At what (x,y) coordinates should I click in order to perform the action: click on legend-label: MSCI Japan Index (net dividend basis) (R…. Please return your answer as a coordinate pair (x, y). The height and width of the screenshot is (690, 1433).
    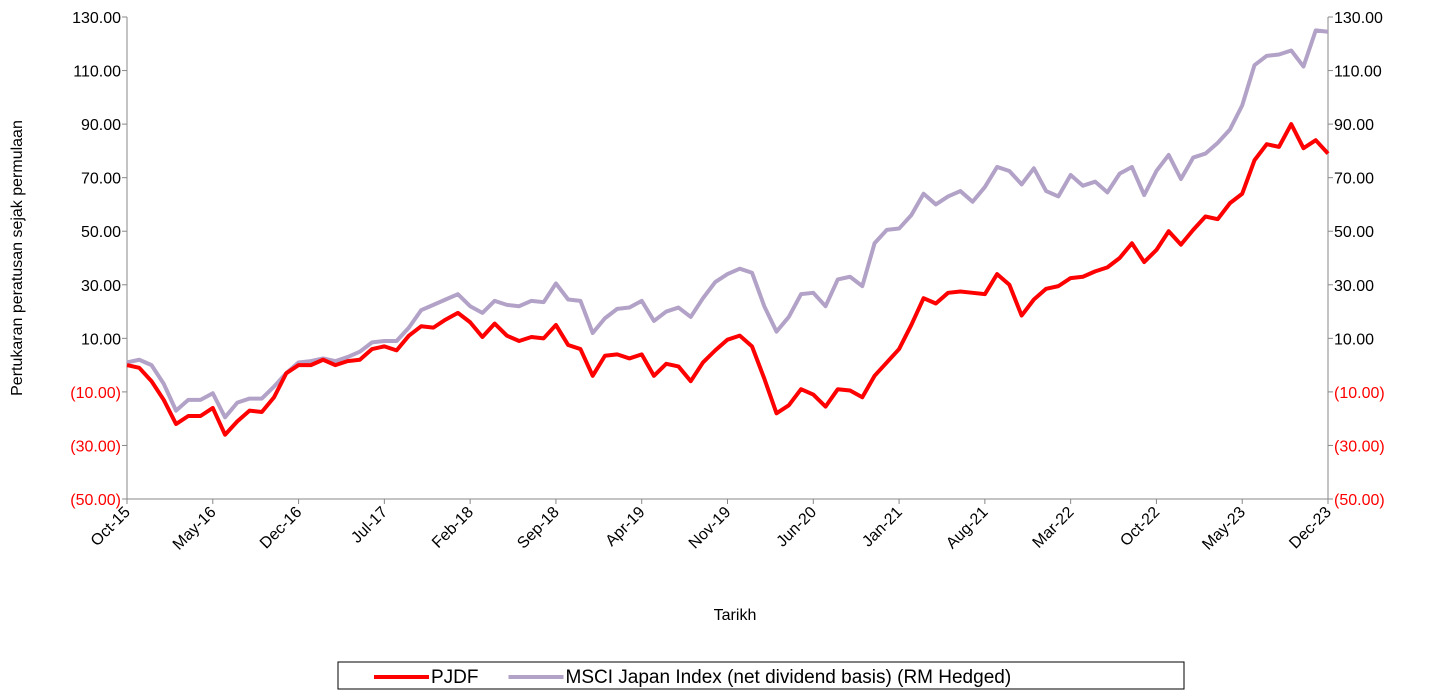
    Looking at the image, I should click on (789, 677).